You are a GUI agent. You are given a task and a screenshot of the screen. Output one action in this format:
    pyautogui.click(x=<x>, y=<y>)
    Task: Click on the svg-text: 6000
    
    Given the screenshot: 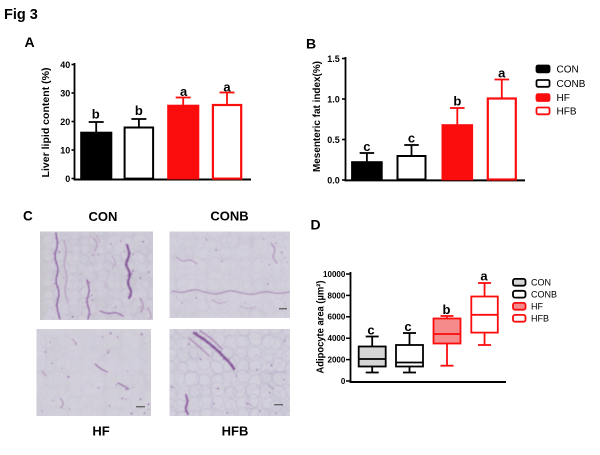 What is the action you would take?
    pyautogui.click(x=337, y=317)
    